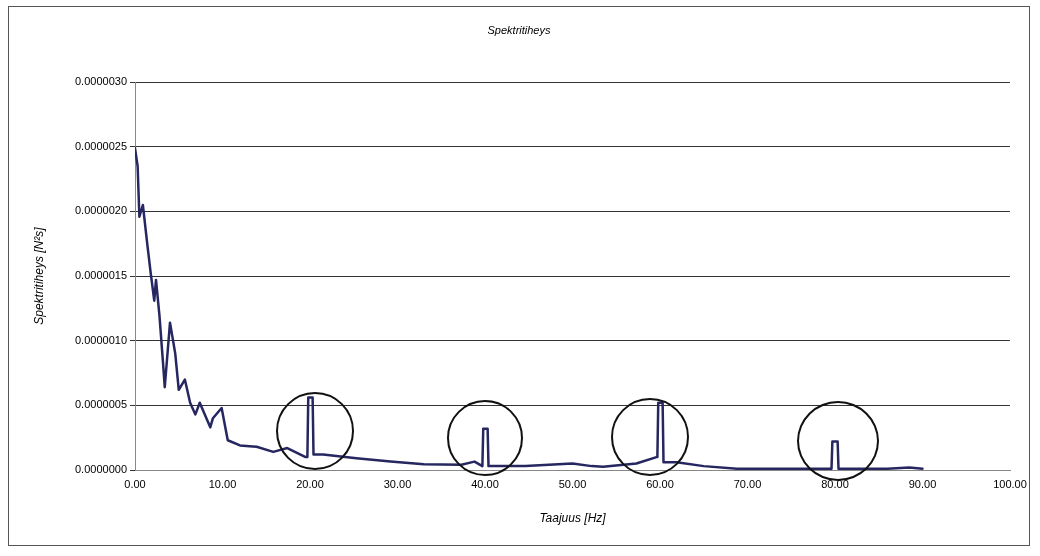 Image resolution: width=1040 pixels, height=556 pixels. I want to click on x-tick-label: 90.00, so click(922, 483).